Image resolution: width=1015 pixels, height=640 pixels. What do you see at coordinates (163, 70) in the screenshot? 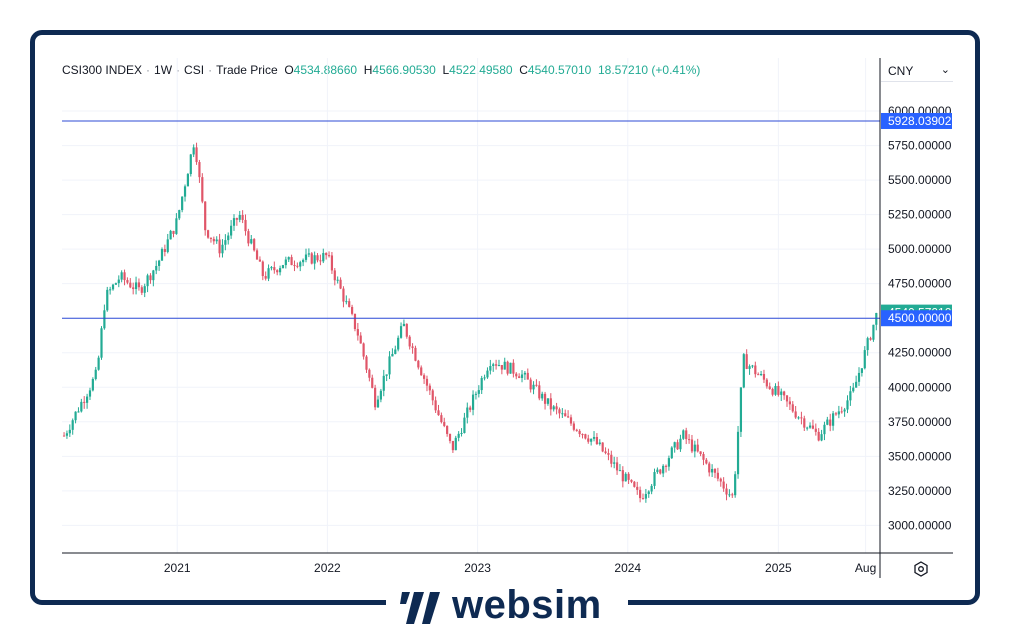
I see `interval-label: 1W` at bounding box center [163, 70].